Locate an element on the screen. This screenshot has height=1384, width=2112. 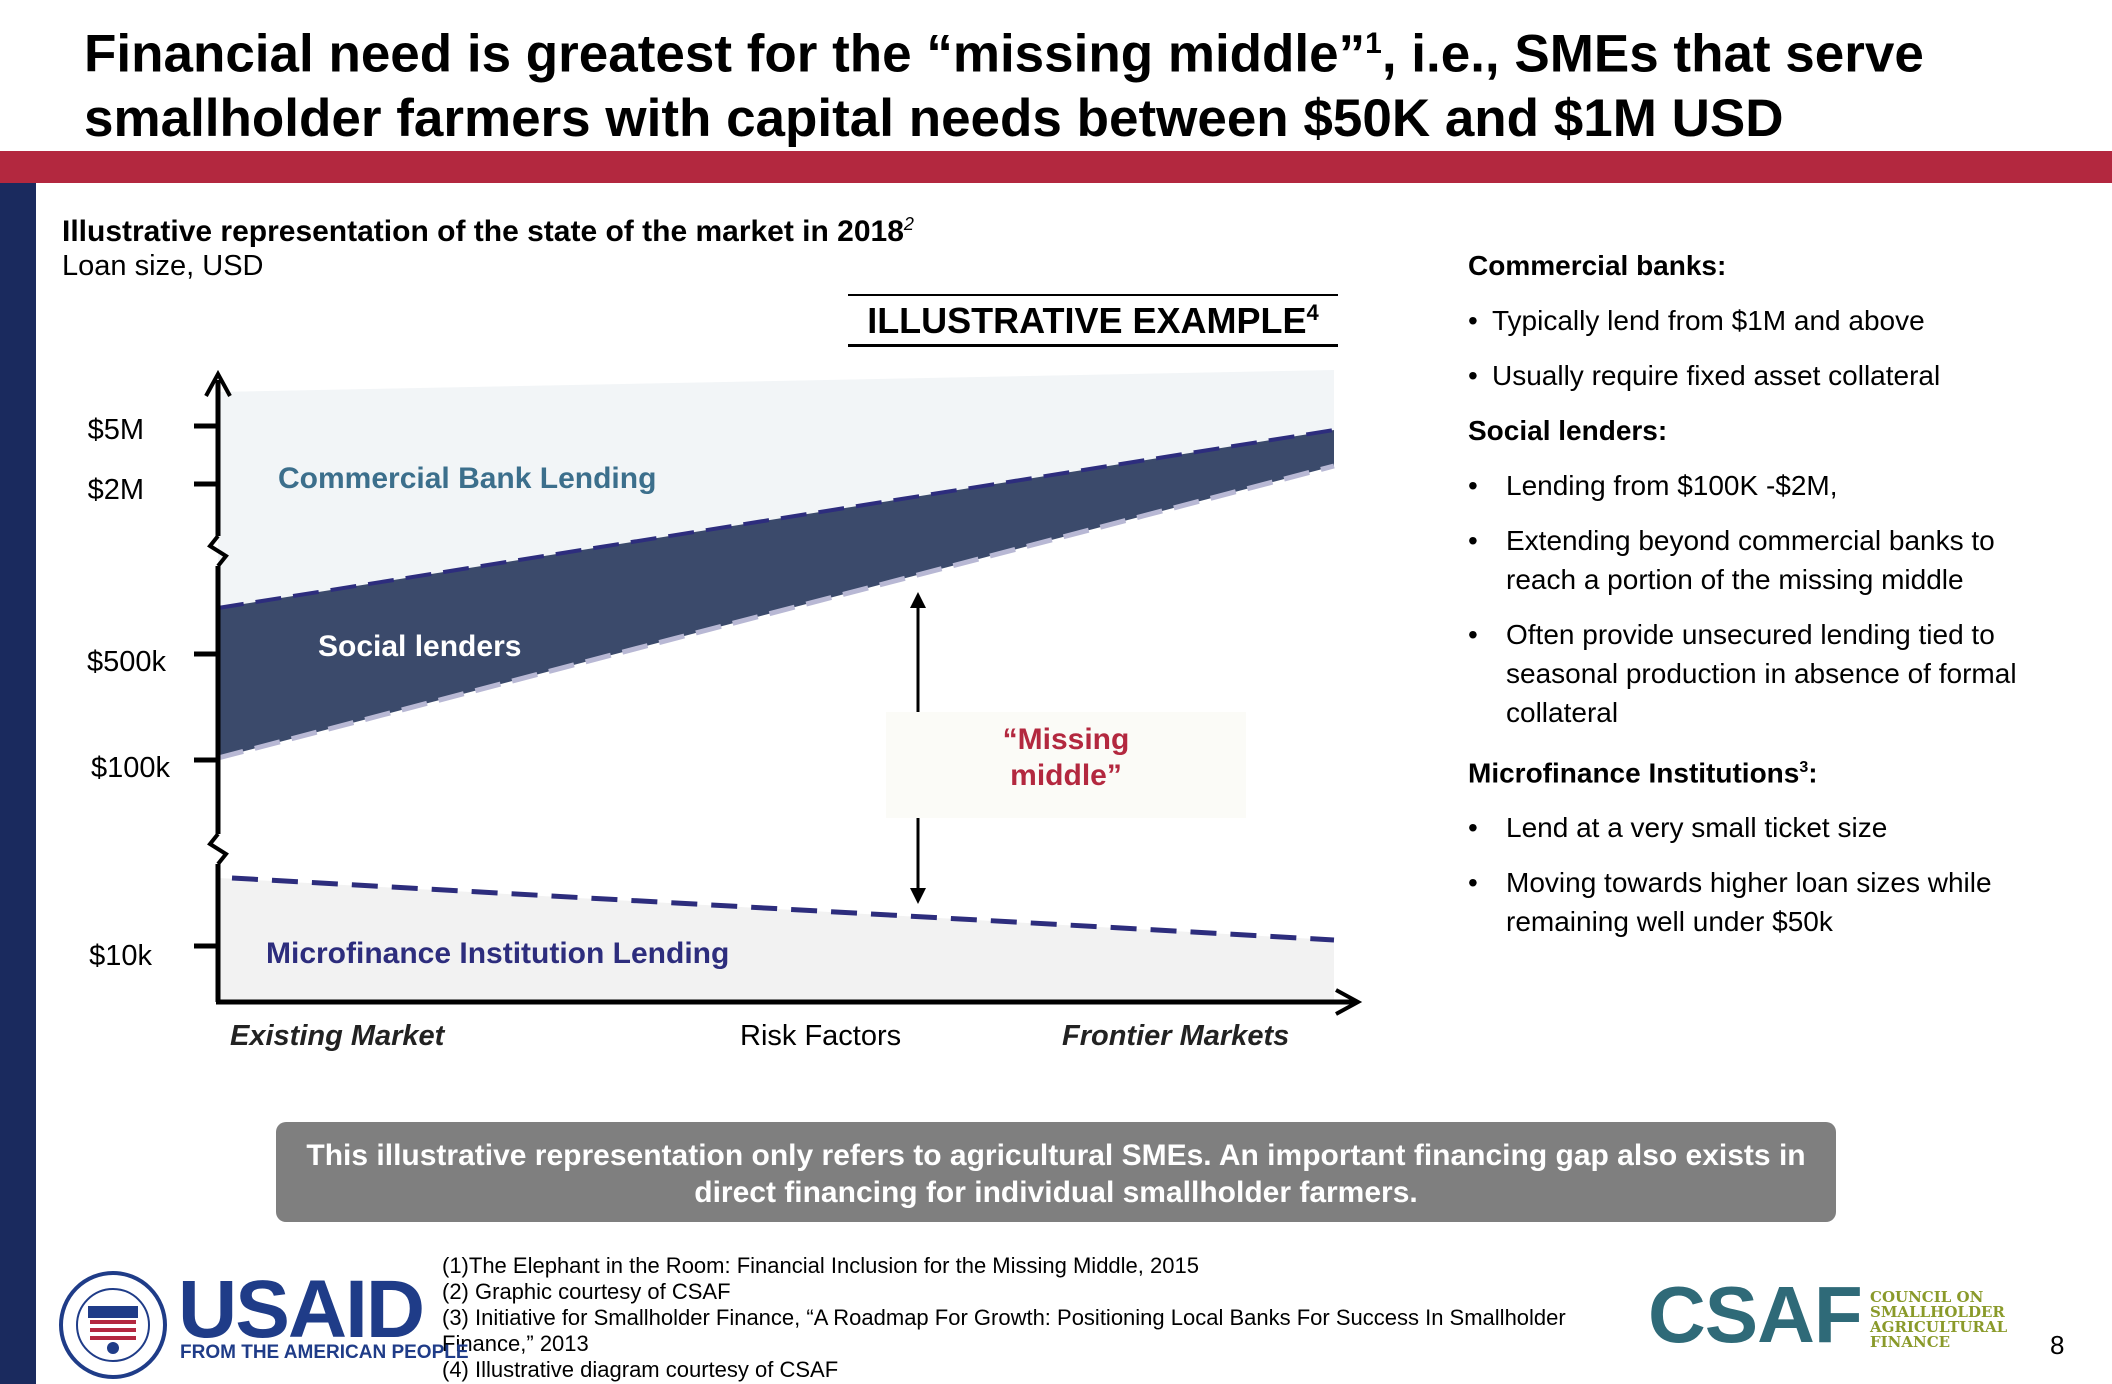
x-label-frontier-markets: Frontier Markets is located at coordinates (1176, 1036).